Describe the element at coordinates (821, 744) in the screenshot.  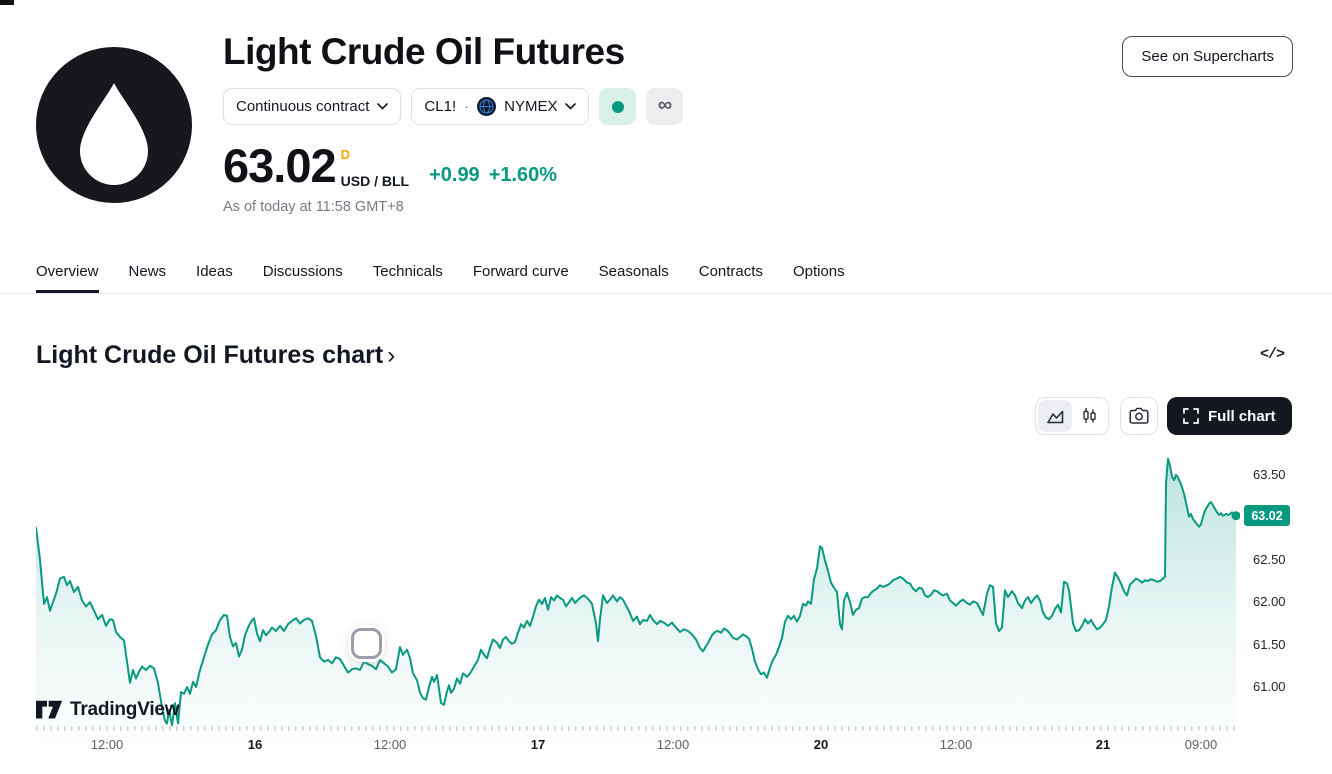
I see `time-axis-label: 20` at that location.